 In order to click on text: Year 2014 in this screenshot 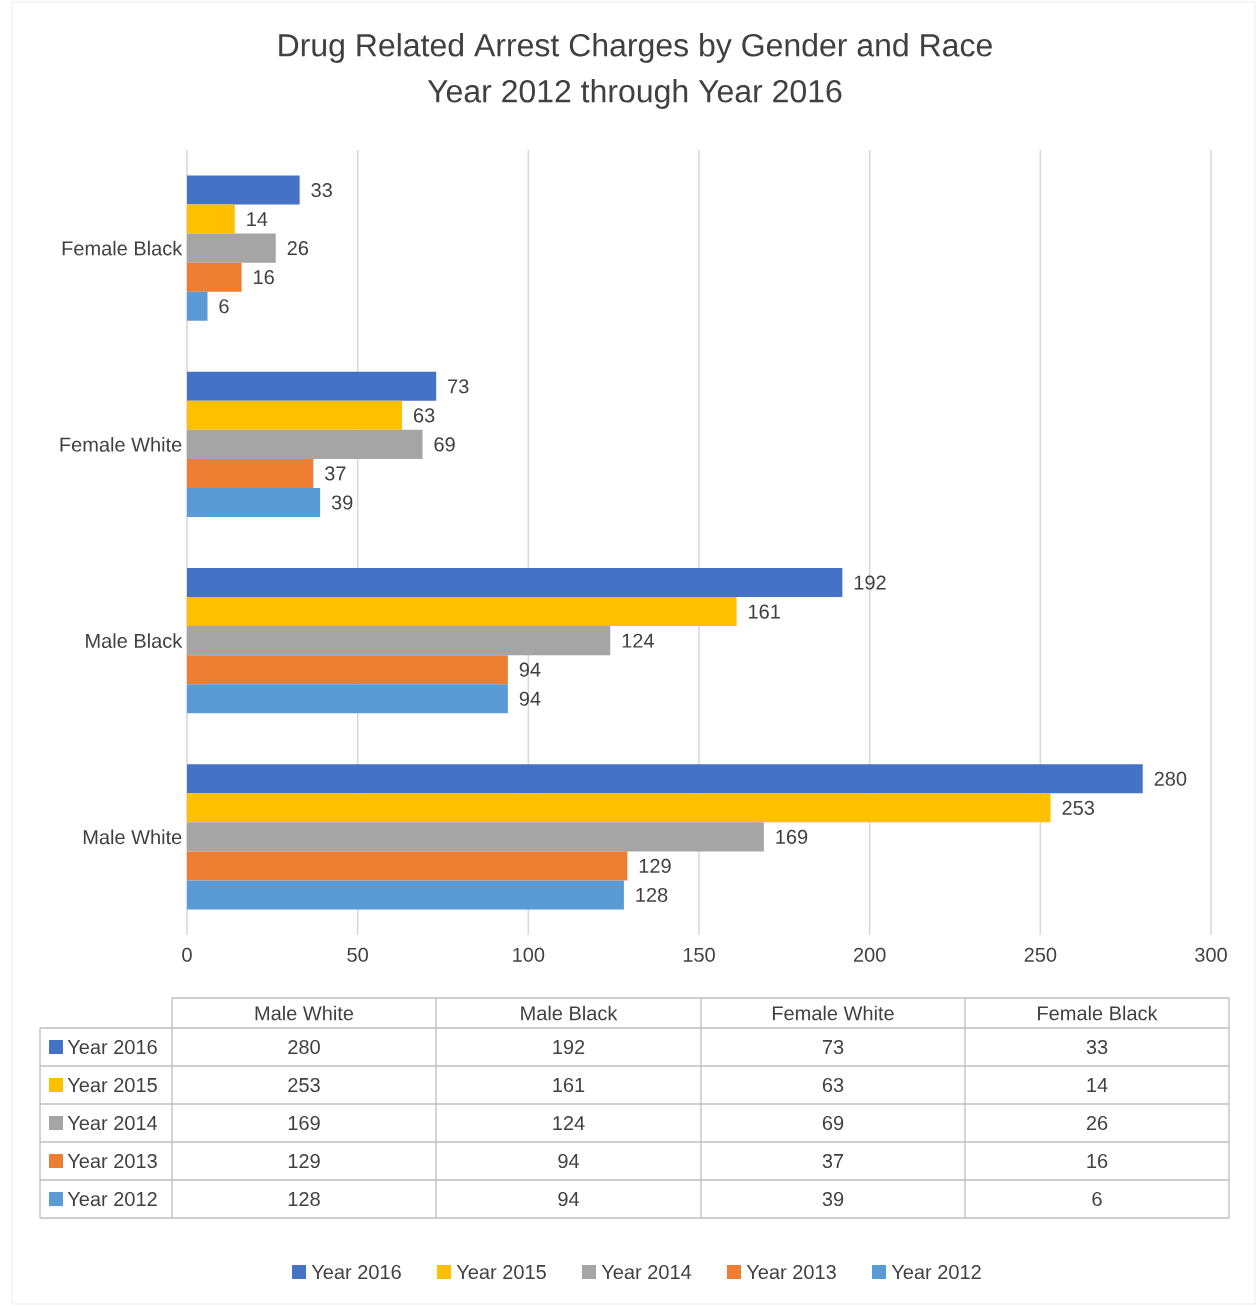, I will do `click(646, 1272)`.